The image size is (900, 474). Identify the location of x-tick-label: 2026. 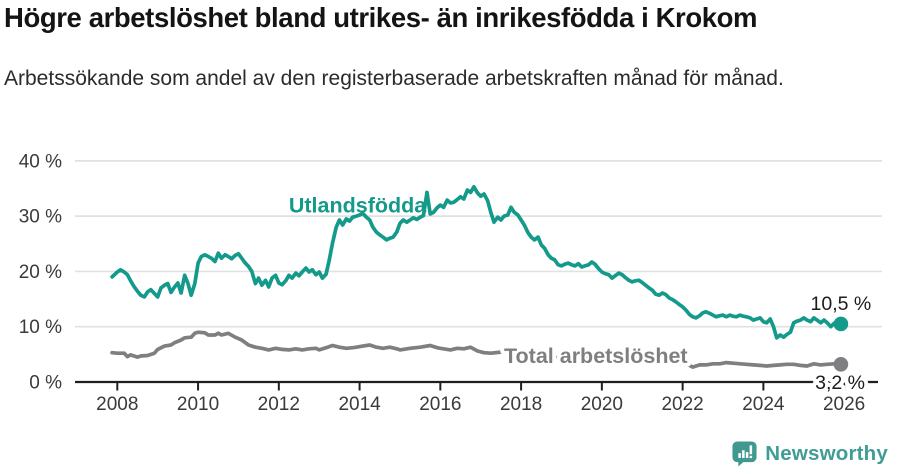
(844, 404).